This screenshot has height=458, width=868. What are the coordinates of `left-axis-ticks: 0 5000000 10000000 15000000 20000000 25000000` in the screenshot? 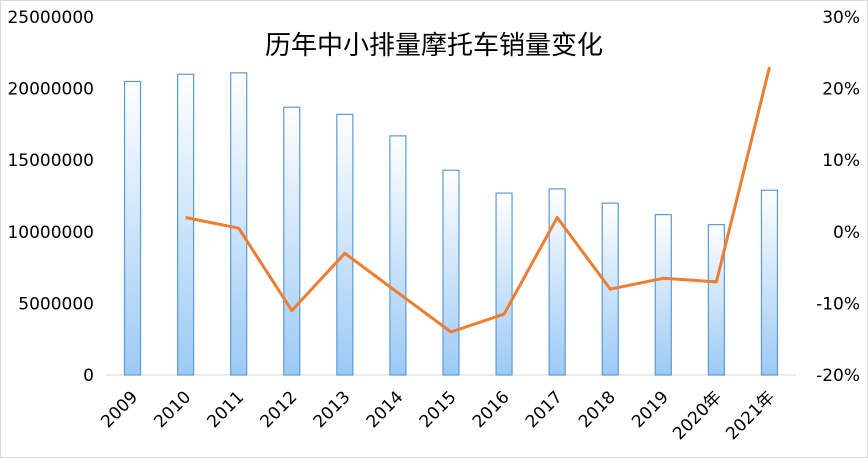 It's located at (50, 197).